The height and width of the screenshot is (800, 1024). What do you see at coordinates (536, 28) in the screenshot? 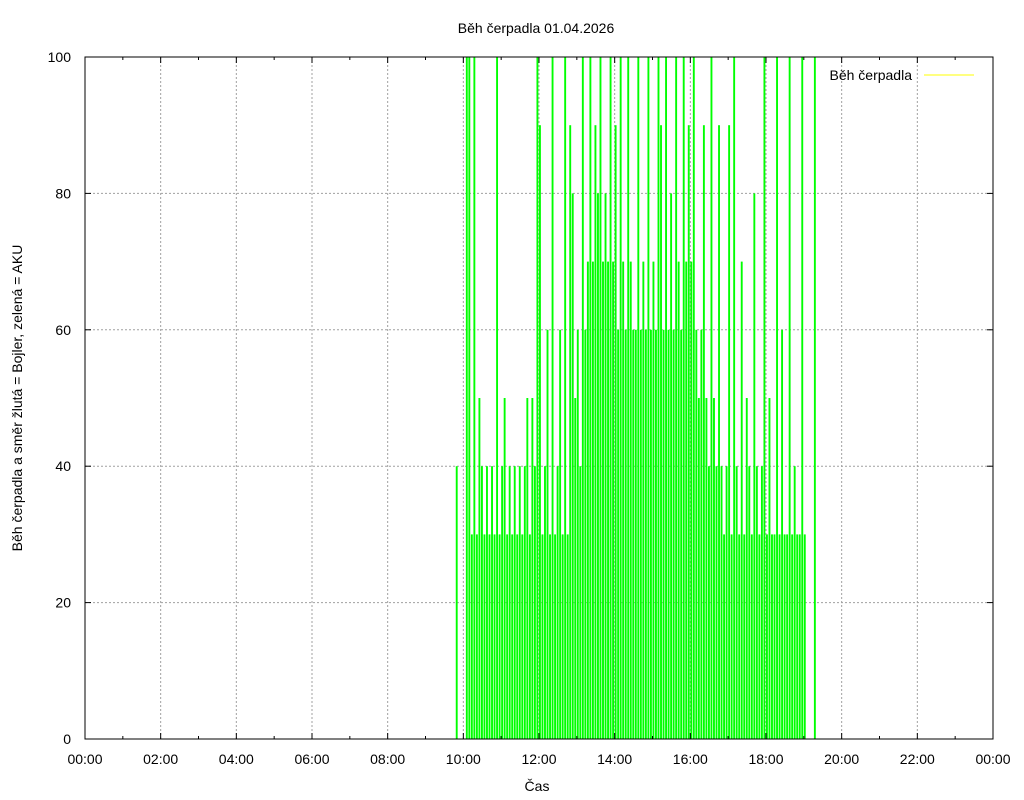
I see `chart-title: Běh čerpadla 01.04.2026` at bounding box center [536, 28].